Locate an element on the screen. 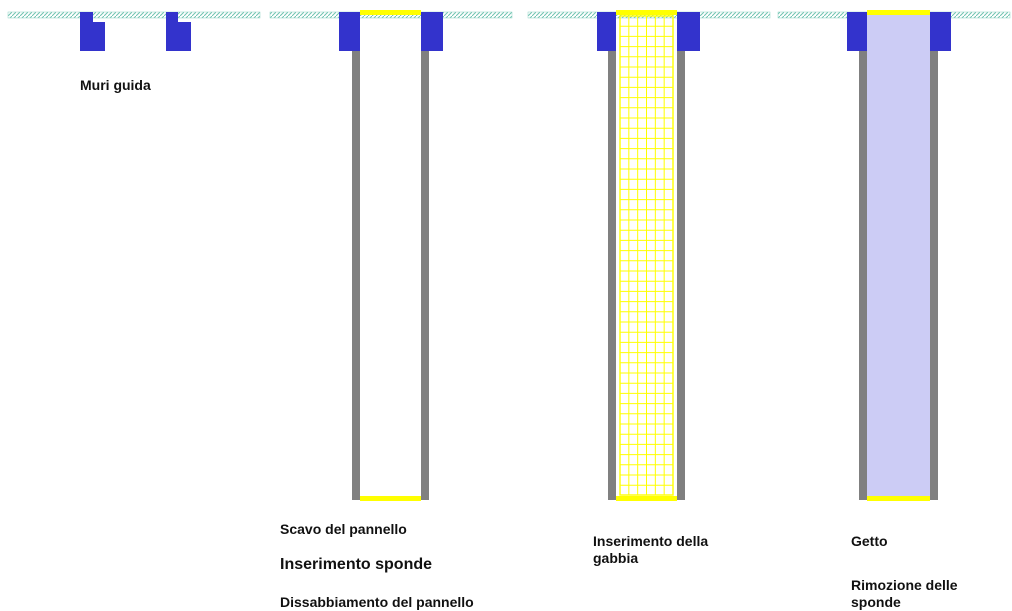 The image size is (1012, 611). stage-casting is located at coordinates (899, 255).